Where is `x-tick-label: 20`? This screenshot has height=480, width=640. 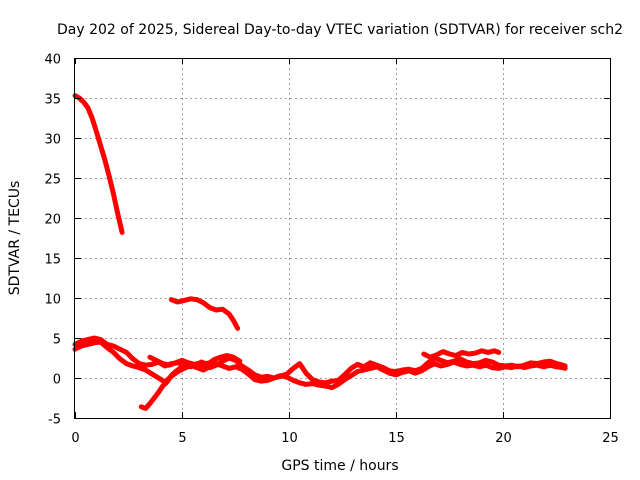
x-tick-label: 20 is located at coordinates (503, 438).